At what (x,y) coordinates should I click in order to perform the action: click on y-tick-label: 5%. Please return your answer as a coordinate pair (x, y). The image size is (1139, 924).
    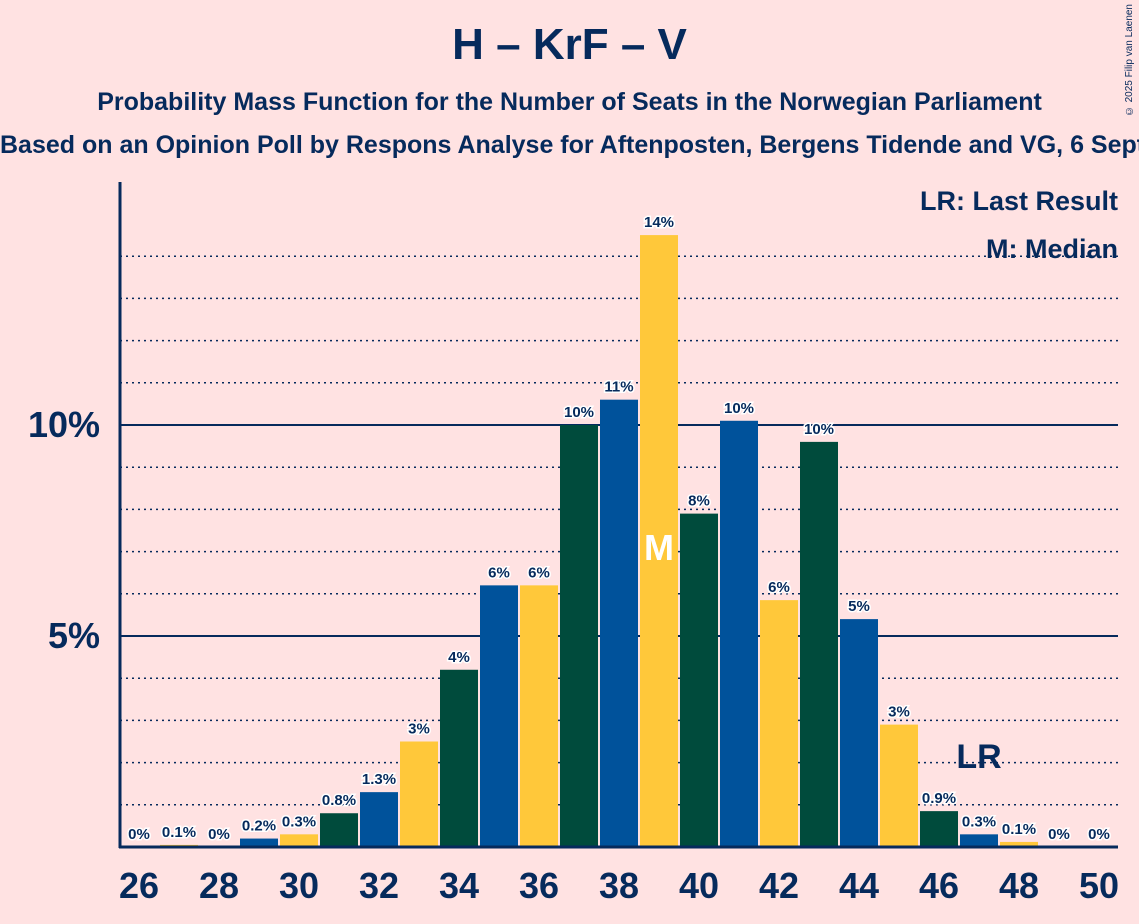
    Looking at the image, I should click on (74, 635).